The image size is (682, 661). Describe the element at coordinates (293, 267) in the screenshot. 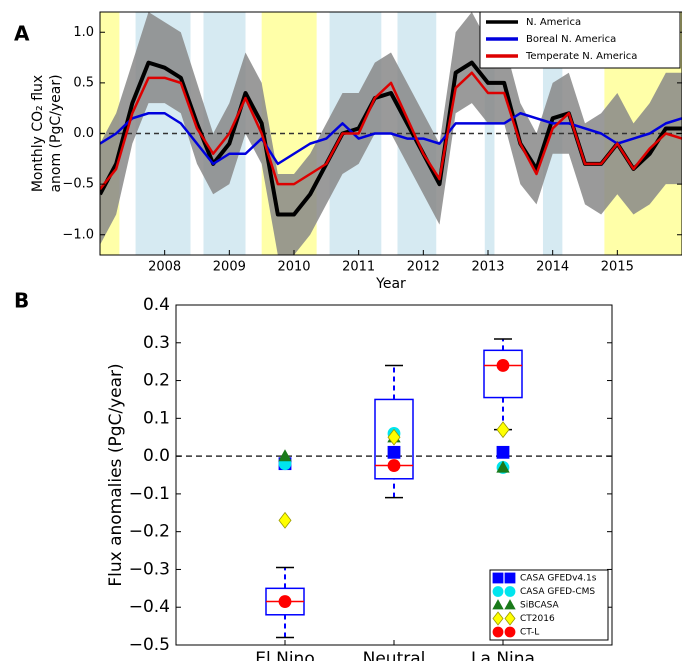

I see `x-tick-label: 2010` at that location.